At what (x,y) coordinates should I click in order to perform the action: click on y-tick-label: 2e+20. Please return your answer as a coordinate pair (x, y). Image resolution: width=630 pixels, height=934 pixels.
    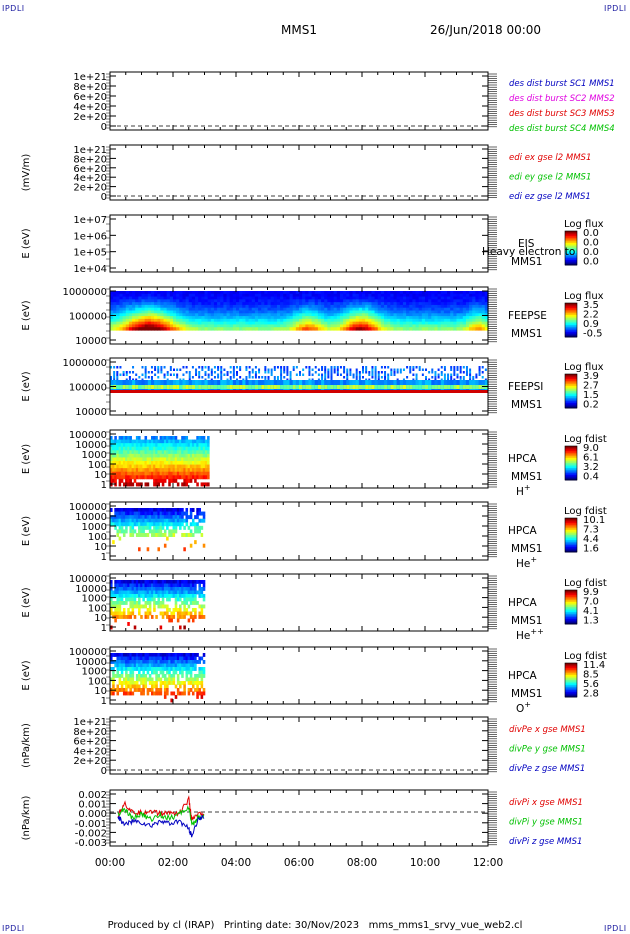
    Looking at the image, I should click on (90, 117).